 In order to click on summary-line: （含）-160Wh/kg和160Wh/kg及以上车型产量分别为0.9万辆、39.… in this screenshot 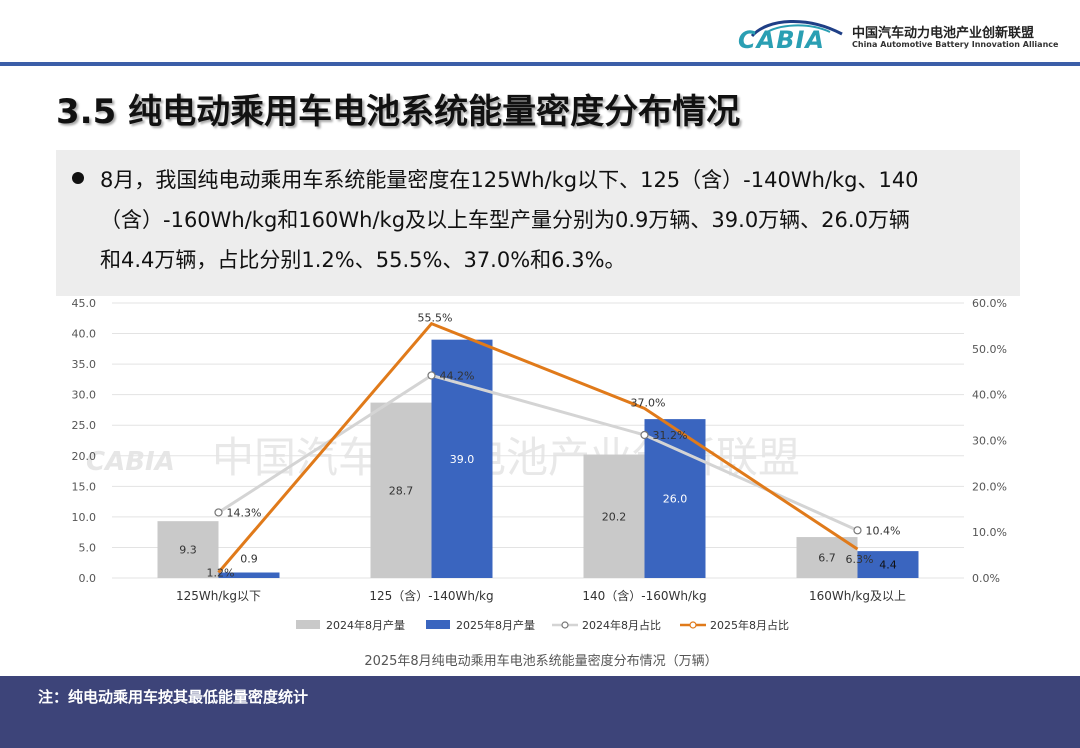, I will do `click(505, 220)`.